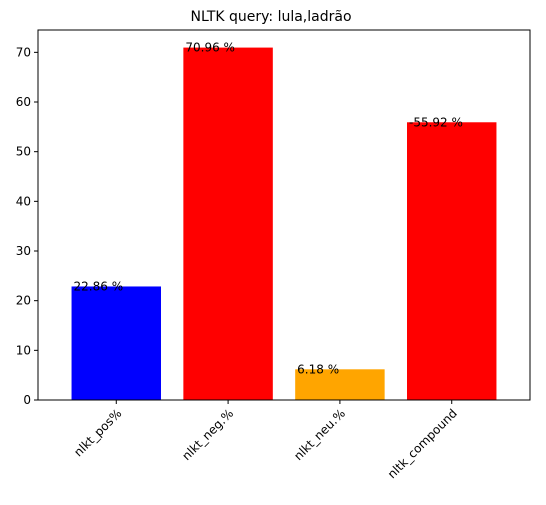 Image resolution: width=546 pixels, height=505 pixels. I want to click on x-tick-label-1: nlkt_neg.%, so click(207, 434).